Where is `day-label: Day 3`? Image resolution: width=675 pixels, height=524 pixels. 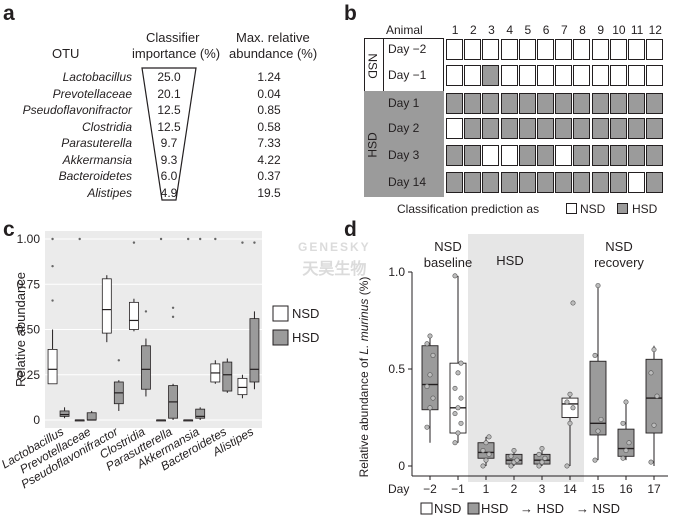
day-label: Day 3 is located at coordinates (404, 155).